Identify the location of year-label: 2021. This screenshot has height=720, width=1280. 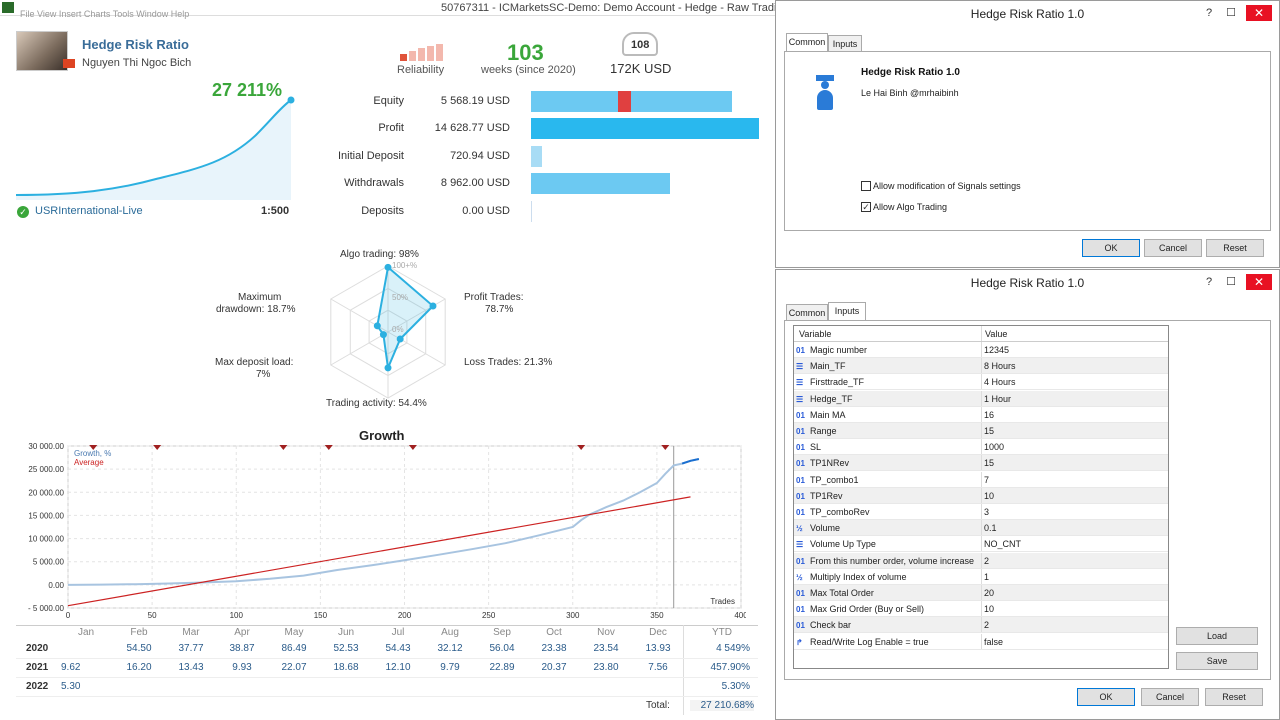
(37, 667).